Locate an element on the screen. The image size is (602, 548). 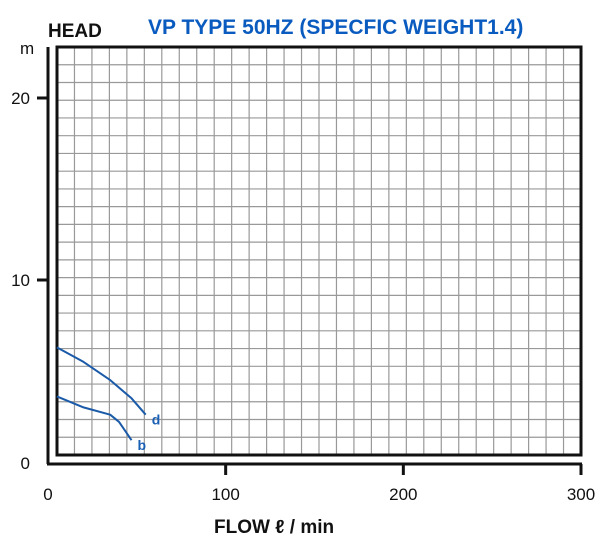
x-tick-label: 200 is located at coordinates (403, 494).